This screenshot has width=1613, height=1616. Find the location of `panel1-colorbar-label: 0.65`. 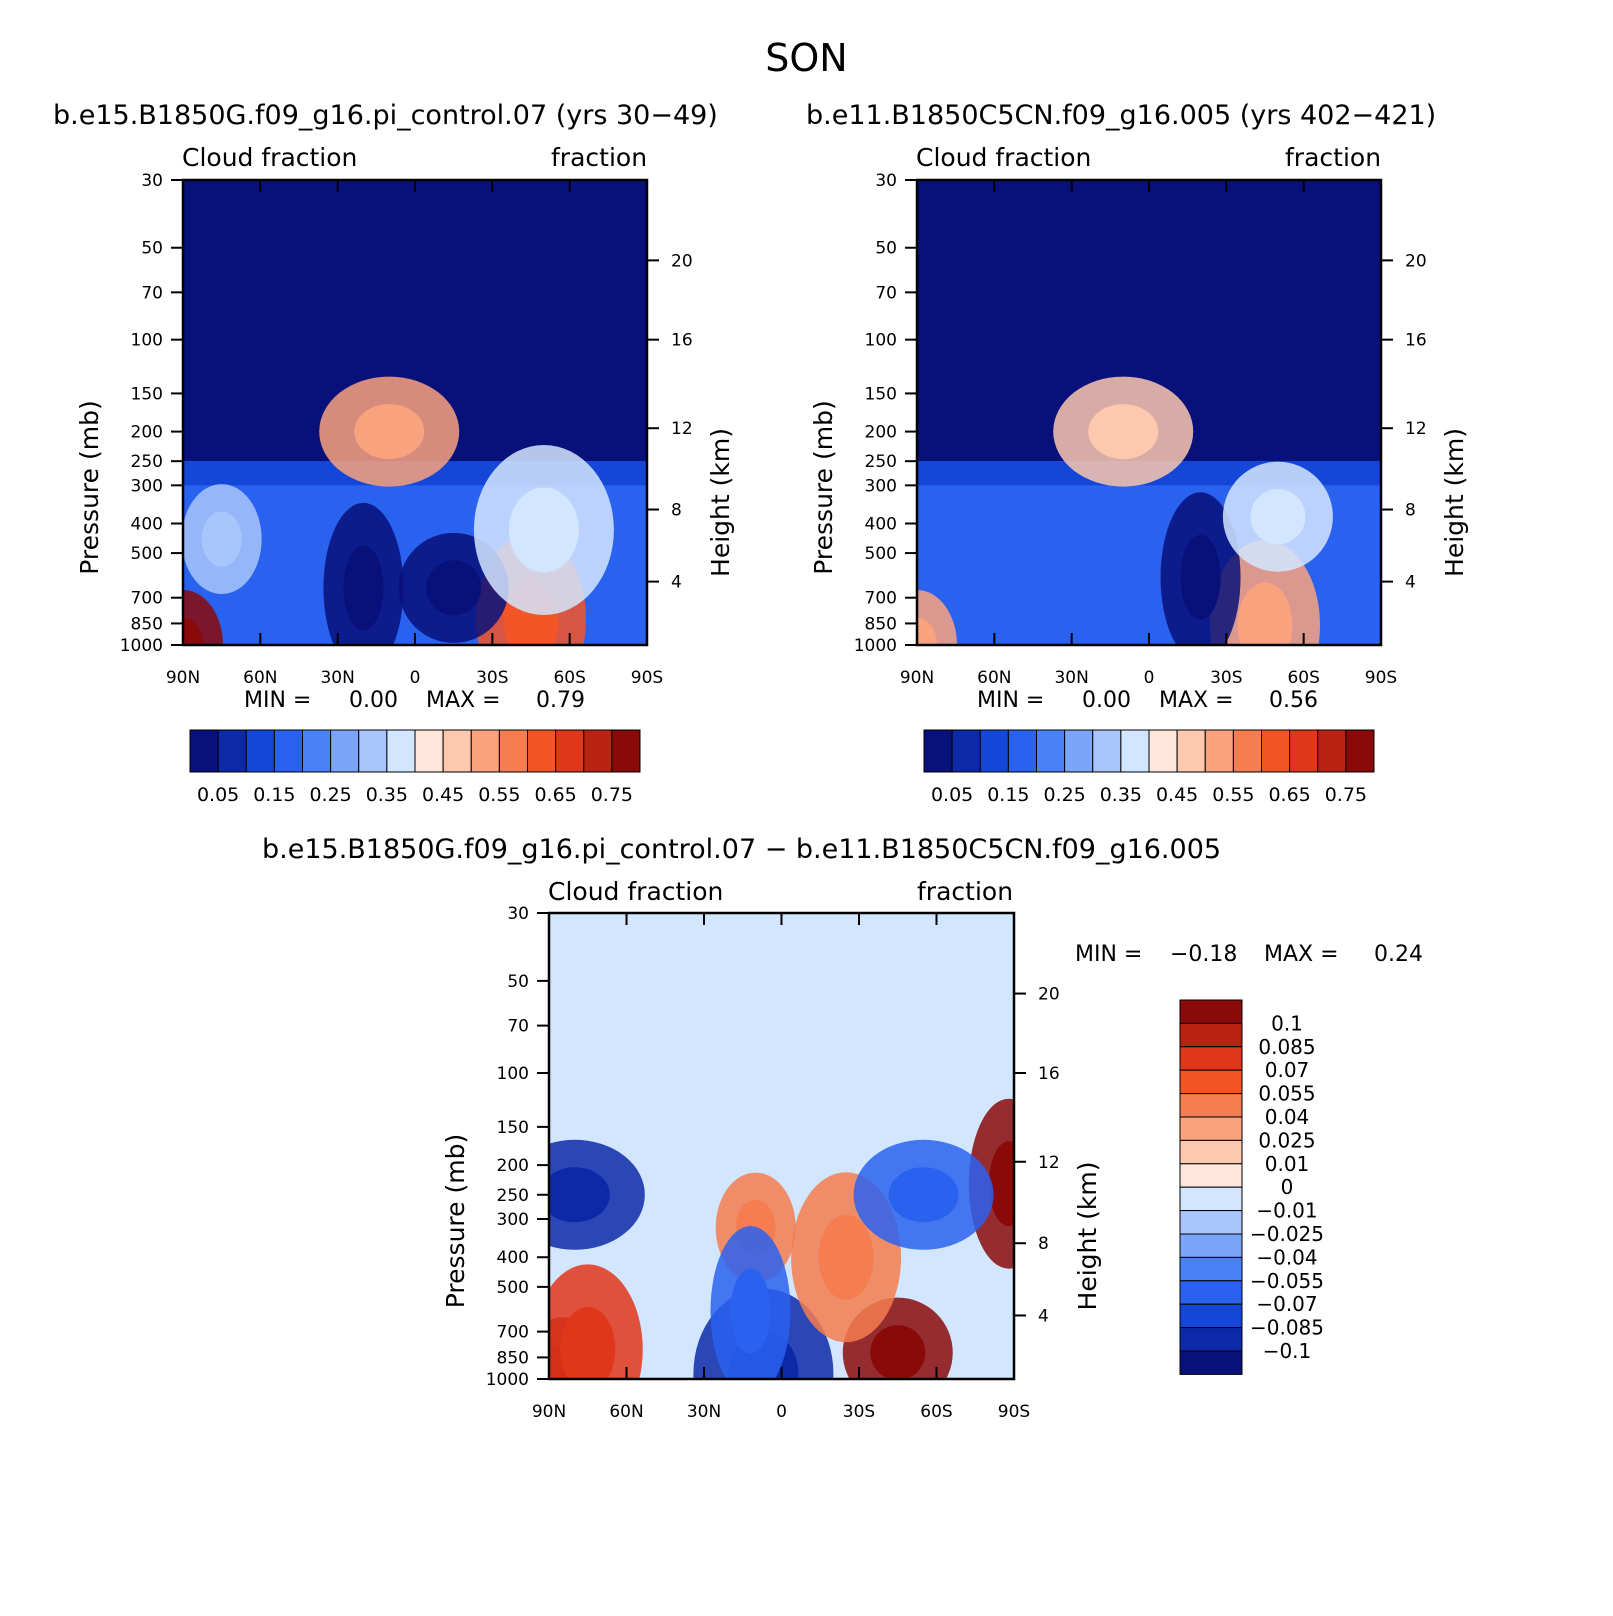

panel1-colorbar-label: 0.65 is located at coordinates (555, 795).